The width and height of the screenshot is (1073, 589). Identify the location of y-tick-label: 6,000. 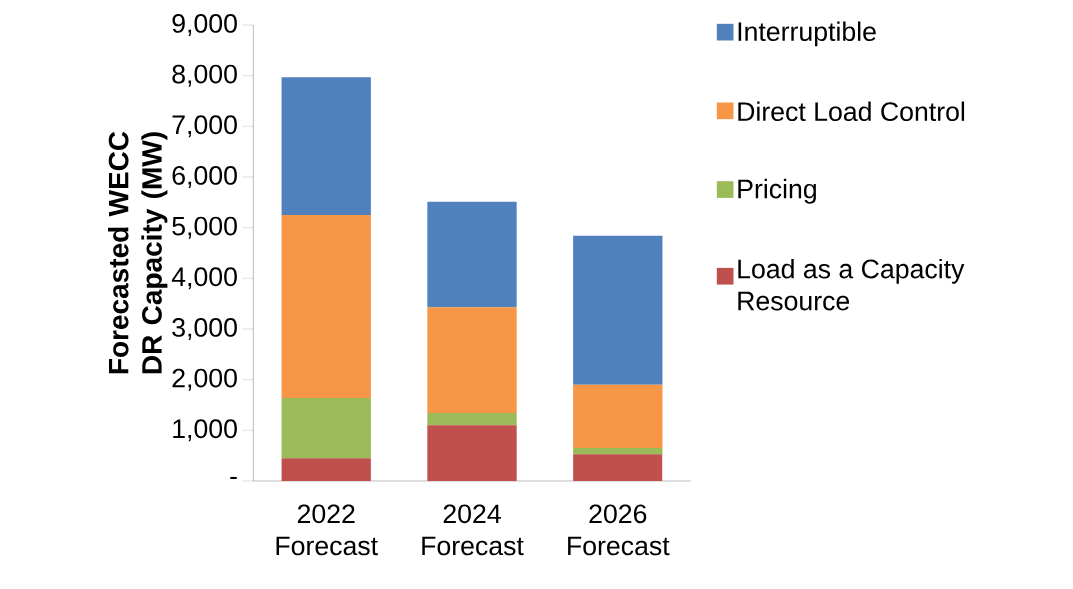
(204, 177).